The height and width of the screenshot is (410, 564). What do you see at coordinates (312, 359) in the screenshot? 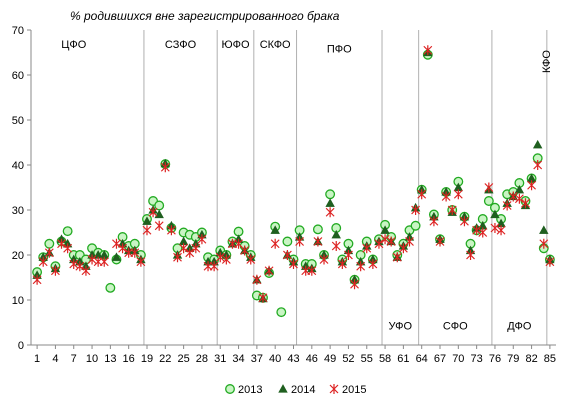
I see `x-tick-label: 46` at bounding box center [312, 359].